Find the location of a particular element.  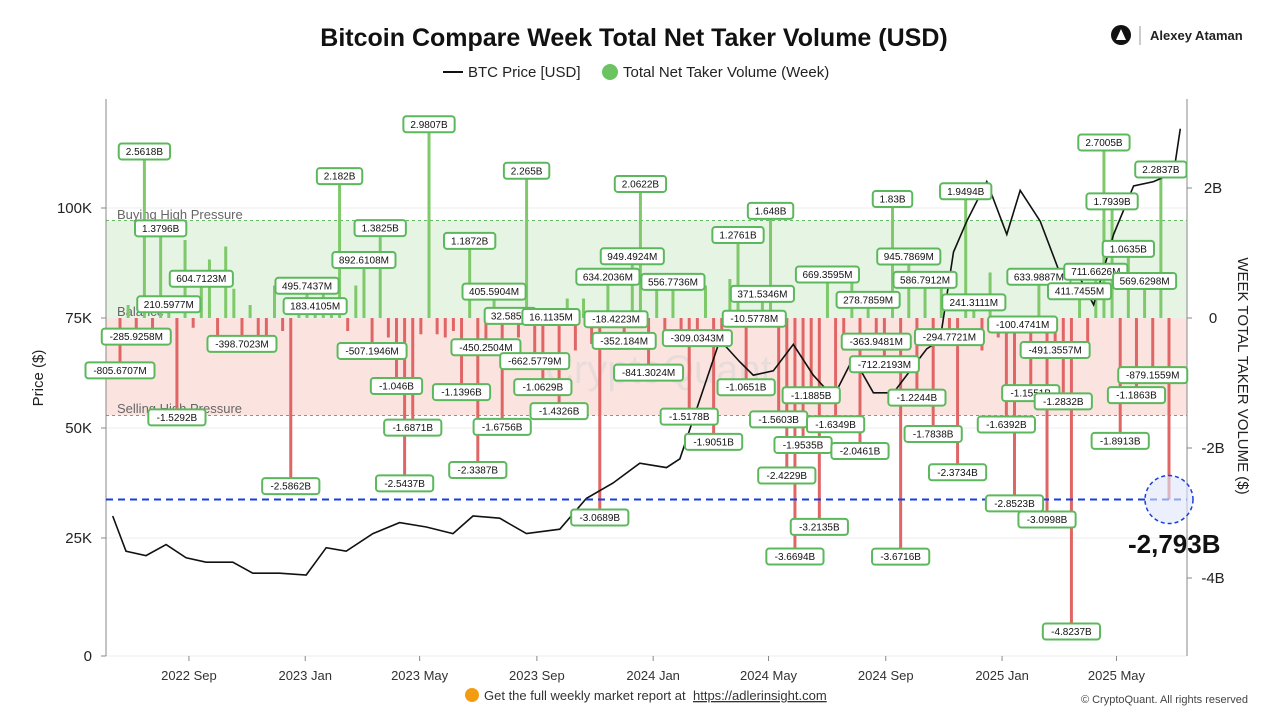

data-label: -2.0461B is located at coordinates (860, 450).